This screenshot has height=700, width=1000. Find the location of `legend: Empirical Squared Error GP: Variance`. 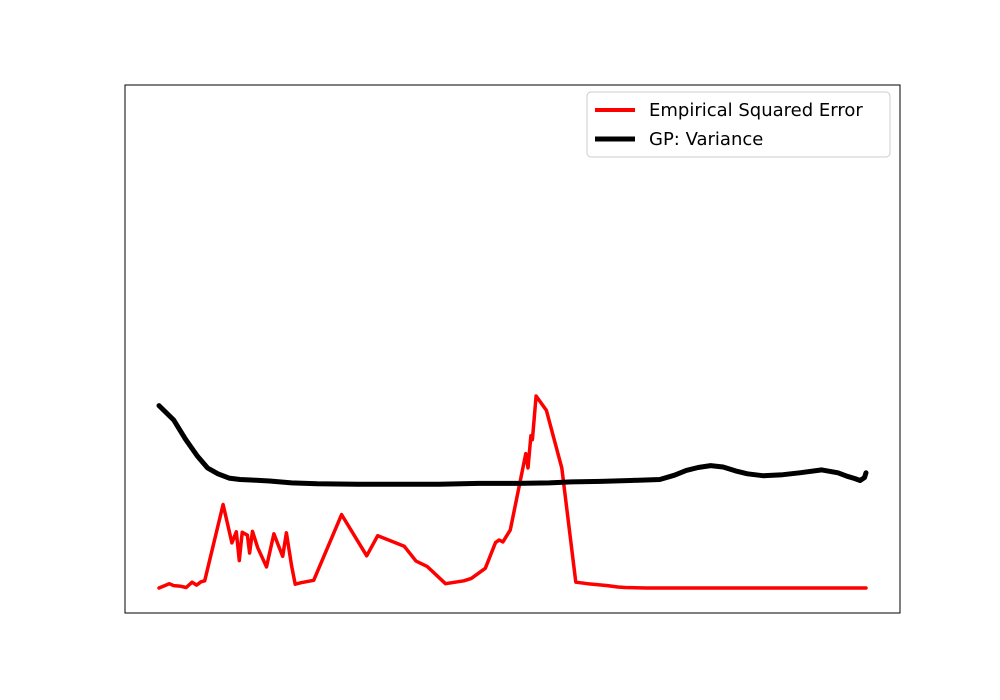

legend: Empirical Squared Error GP: Variance is located at coordinates (738, 124).